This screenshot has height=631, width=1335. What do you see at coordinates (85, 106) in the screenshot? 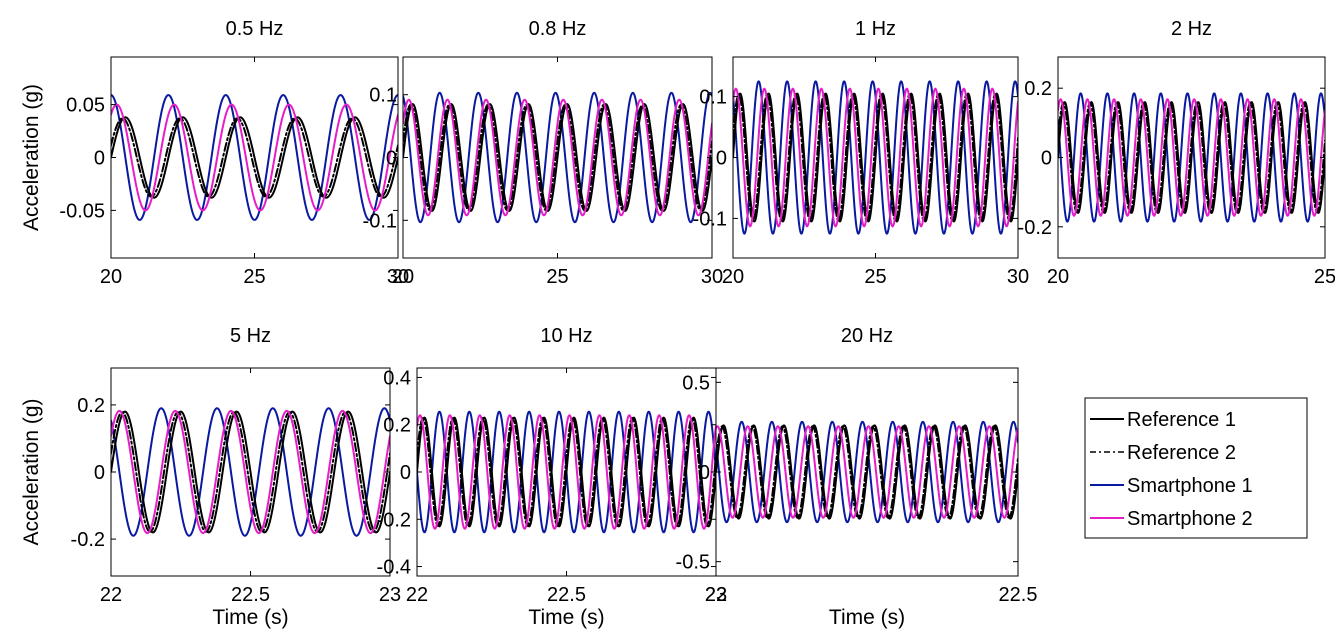
I see `y-tick-label: 0.05` at bounding box center [85, 106].